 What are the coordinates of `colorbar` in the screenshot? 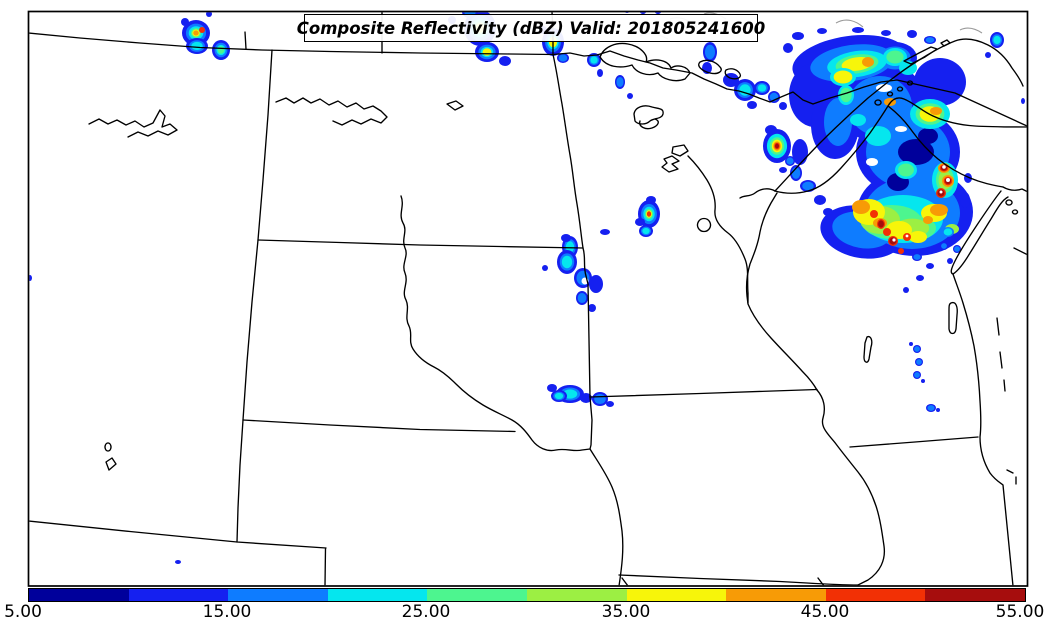 It's located at (527, 595).